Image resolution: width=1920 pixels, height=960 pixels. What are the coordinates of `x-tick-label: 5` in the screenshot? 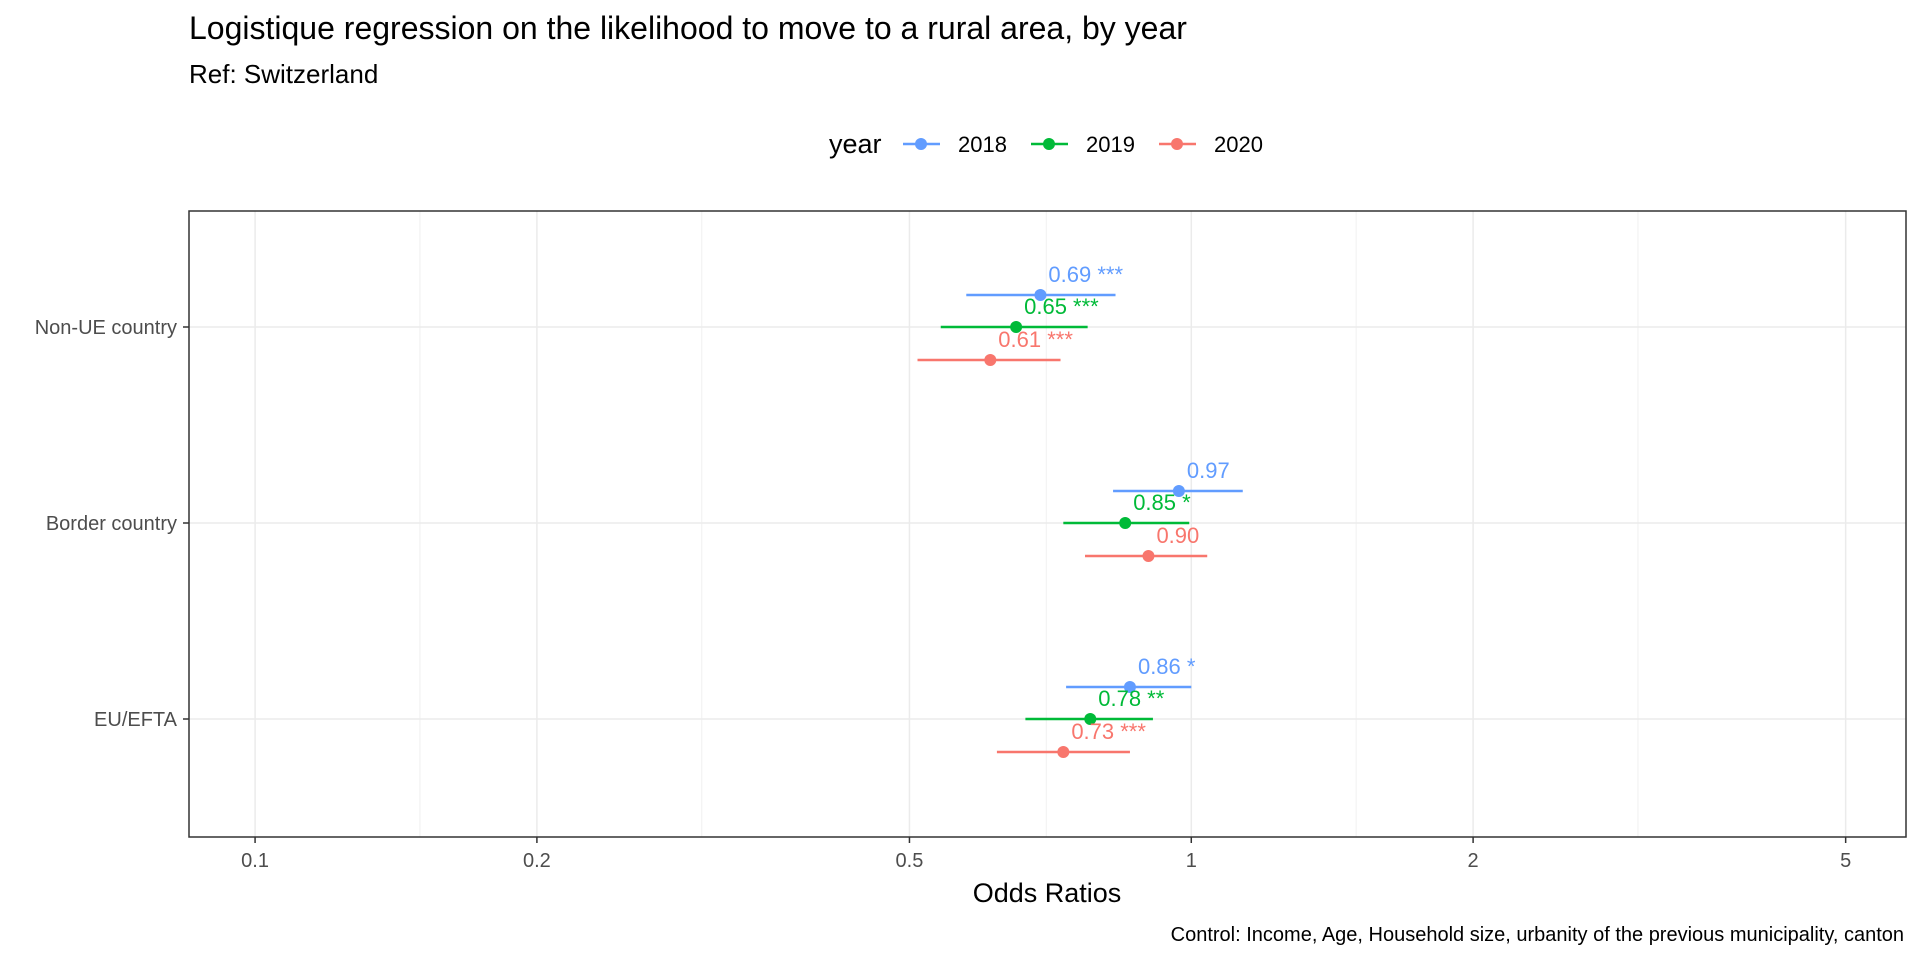 It's located at (1845, 861).